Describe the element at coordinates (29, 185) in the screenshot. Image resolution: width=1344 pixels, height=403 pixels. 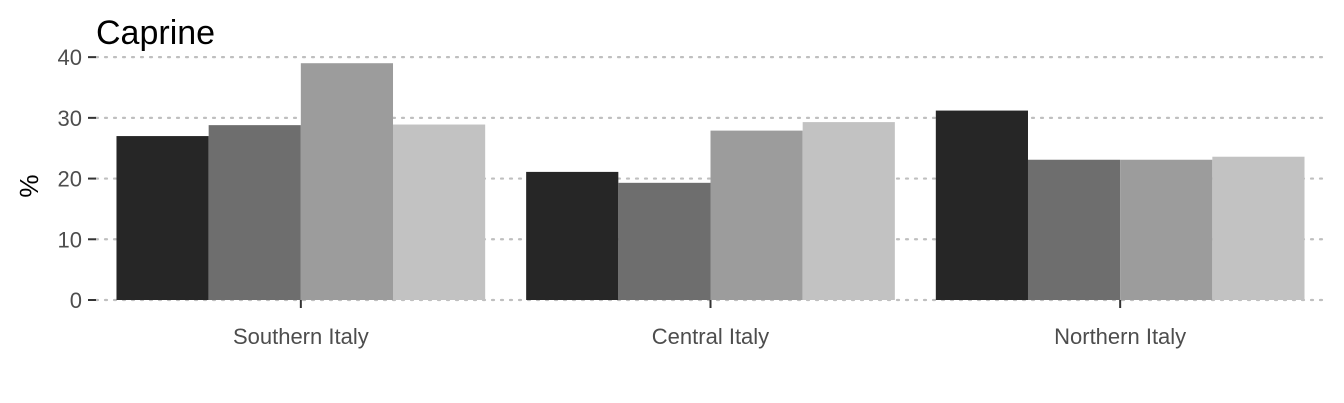
I see `y-axis-label: %` at that location.